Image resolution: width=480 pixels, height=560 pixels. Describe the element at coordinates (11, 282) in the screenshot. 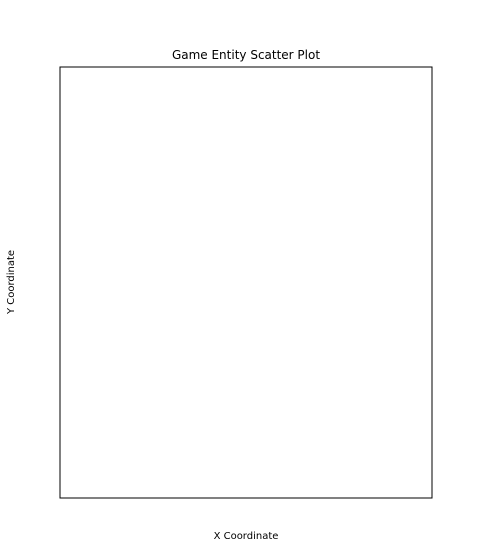

I see `y-axis-label: Y Coordinate` at that location.